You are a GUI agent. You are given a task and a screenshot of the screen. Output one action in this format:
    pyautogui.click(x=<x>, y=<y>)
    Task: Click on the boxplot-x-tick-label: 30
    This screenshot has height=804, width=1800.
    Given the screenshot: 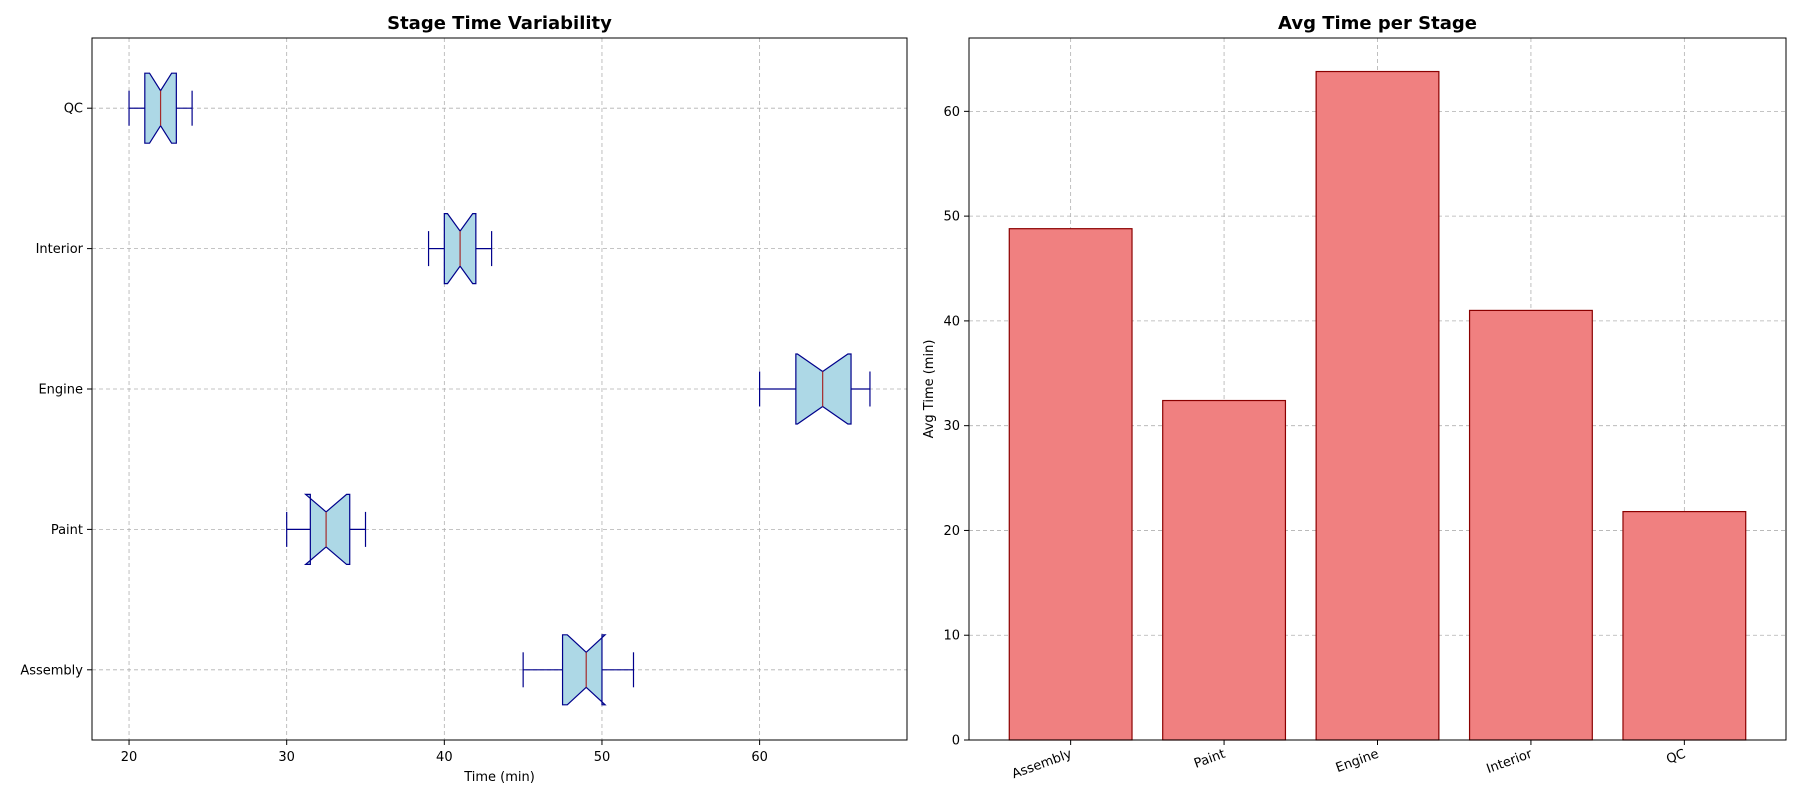 What is the action you would take?
    pyautogui.click(x=286, y=757)
    